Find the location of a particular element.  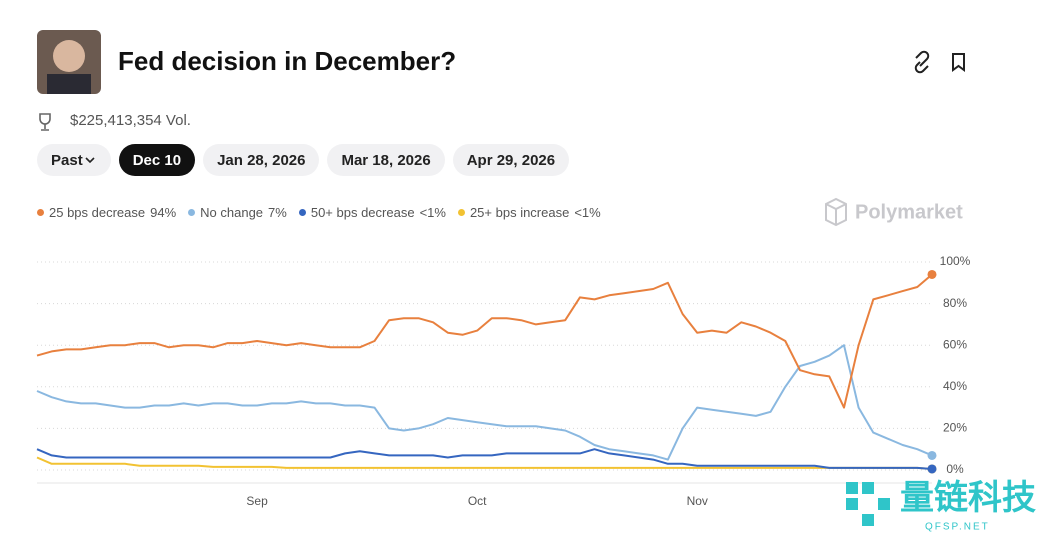

legend-value: 7% is located at coordinates (277, 212).